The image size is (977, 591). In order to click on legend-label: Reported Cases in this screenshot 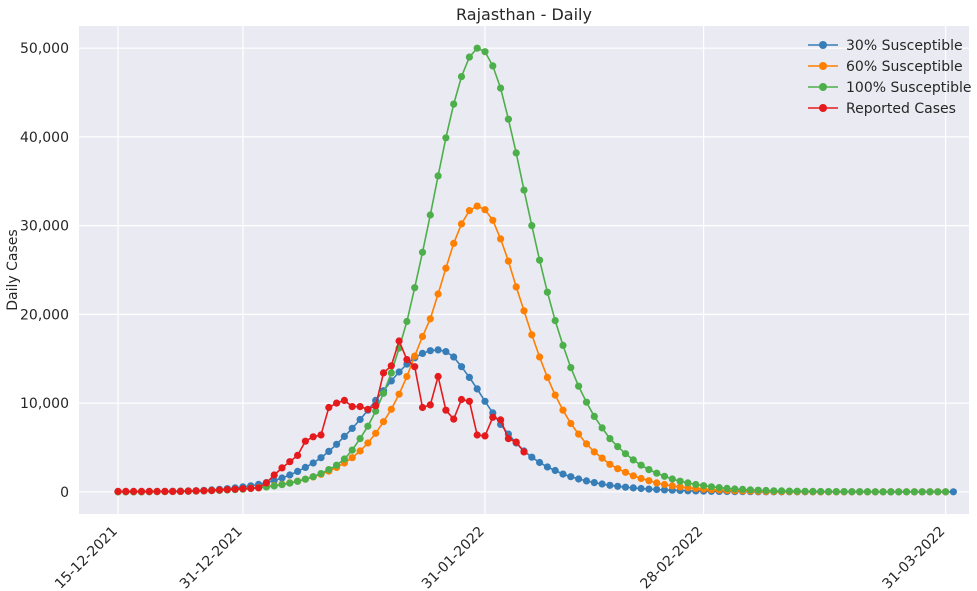, I will do `click(901, 109)`.